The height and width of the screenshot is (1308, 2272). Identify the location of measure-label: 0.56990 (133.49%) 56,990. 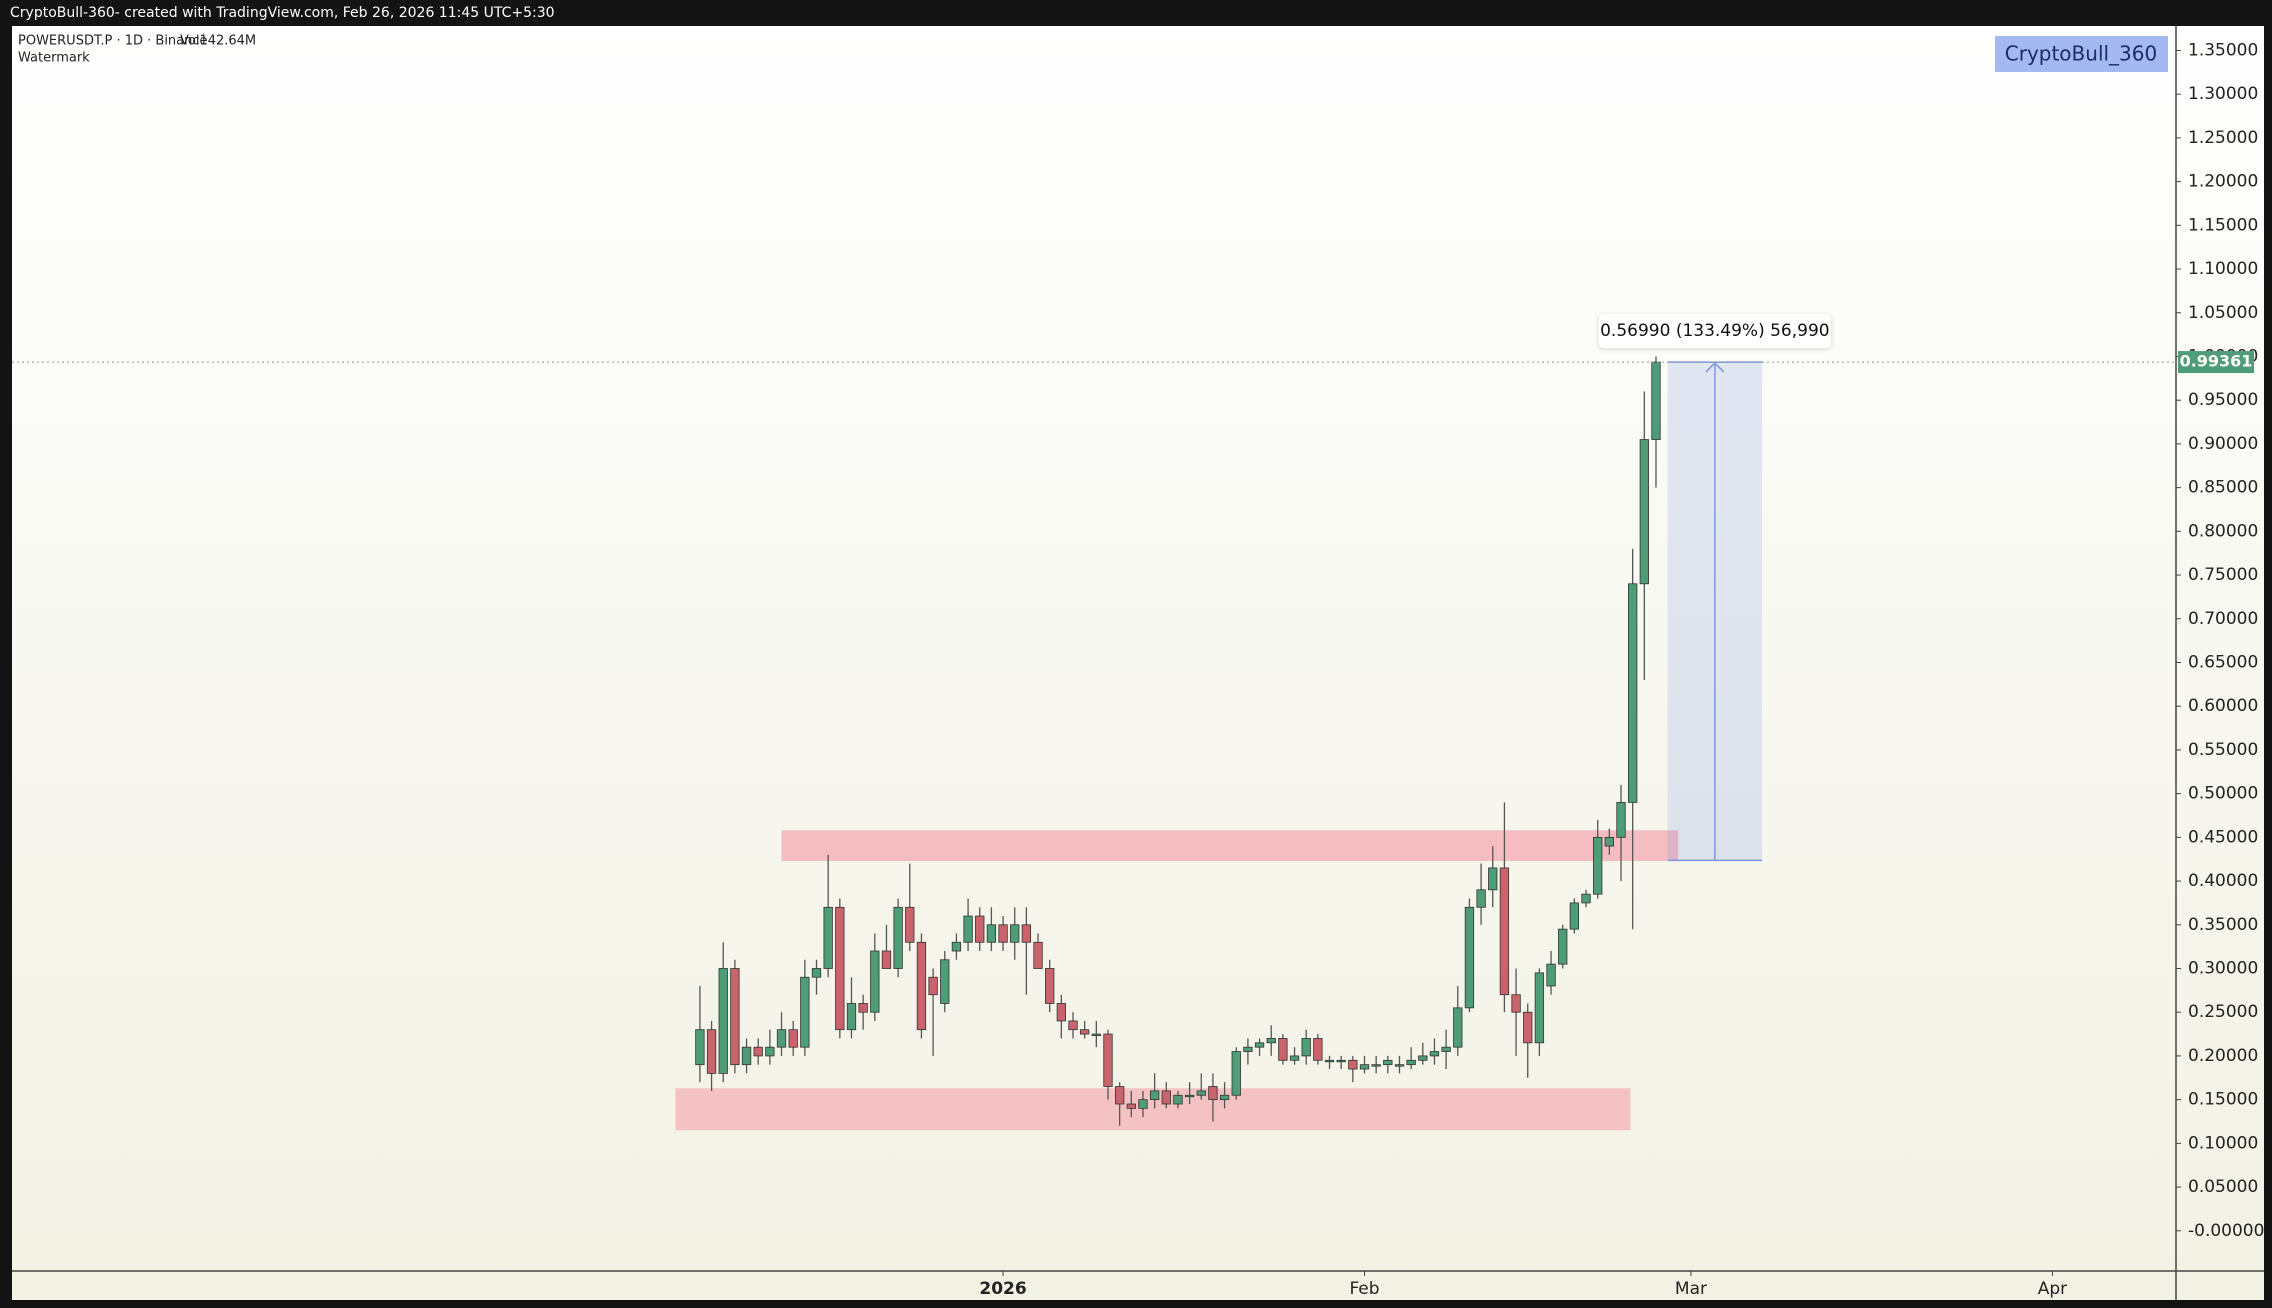
(1715, 331).